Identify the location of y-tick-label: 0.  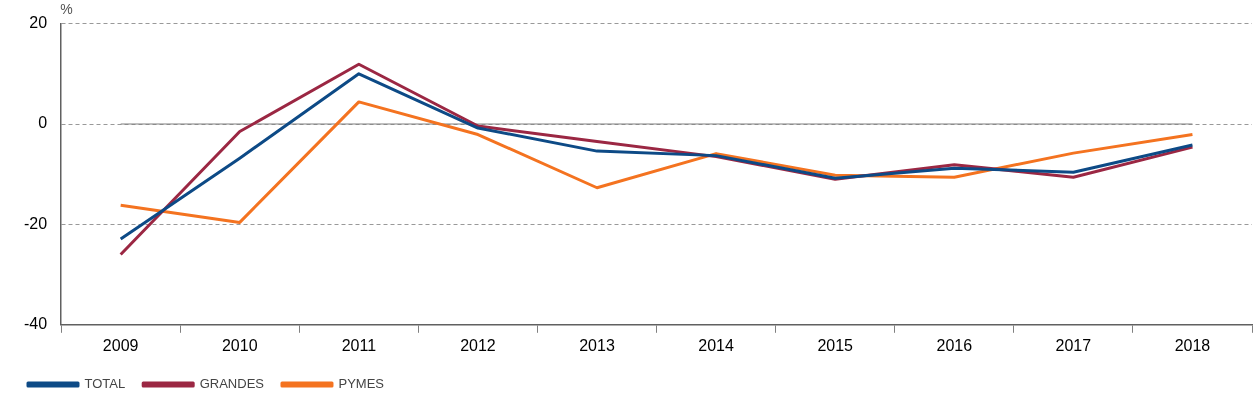
(43, 123).